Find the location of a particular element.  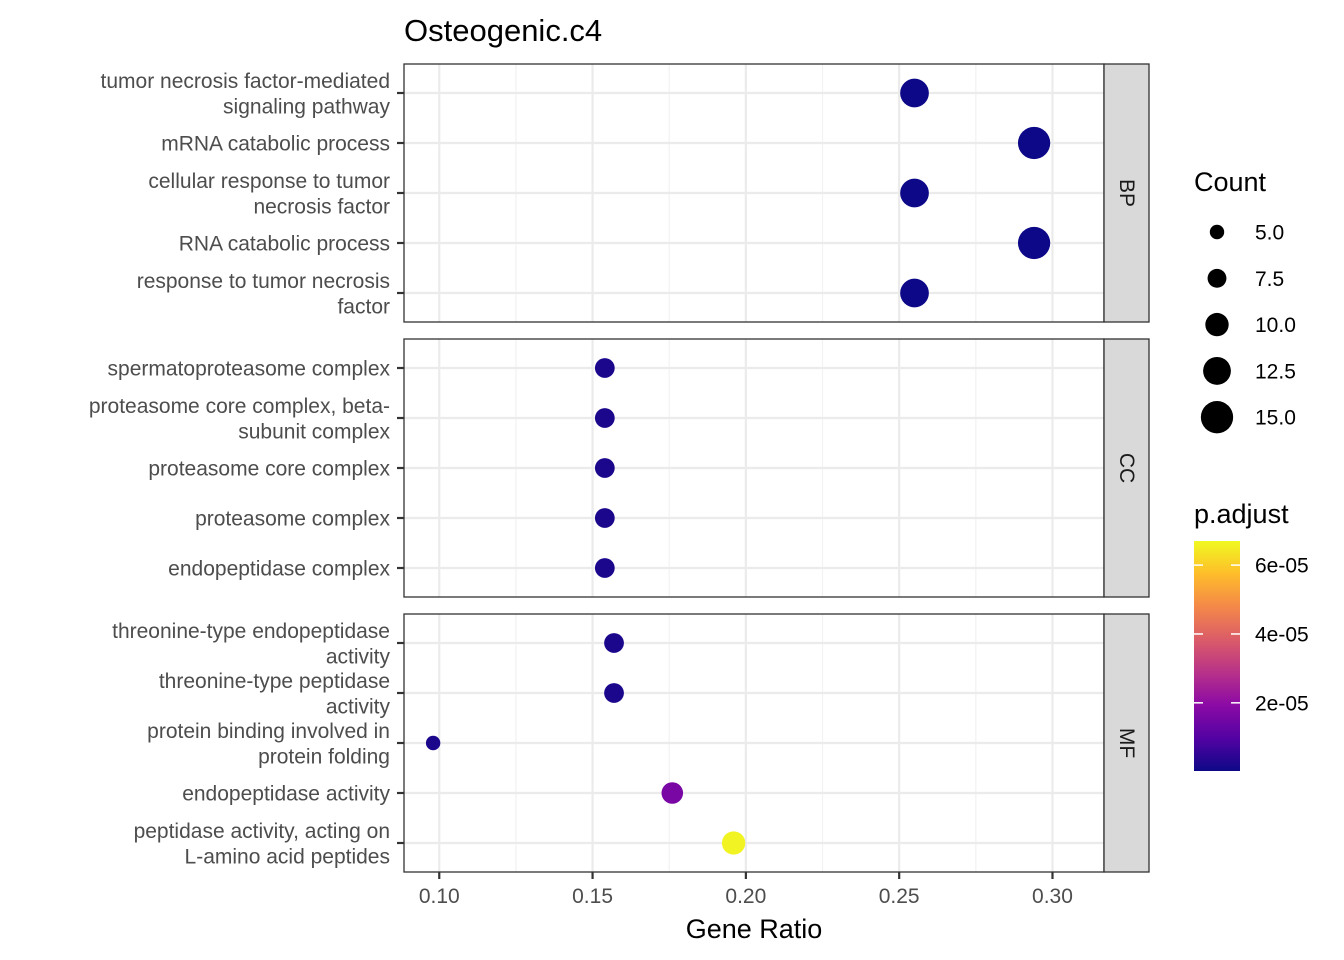

y-tick-label-line: endopeptidase activity is located at coordinates (286, 794).